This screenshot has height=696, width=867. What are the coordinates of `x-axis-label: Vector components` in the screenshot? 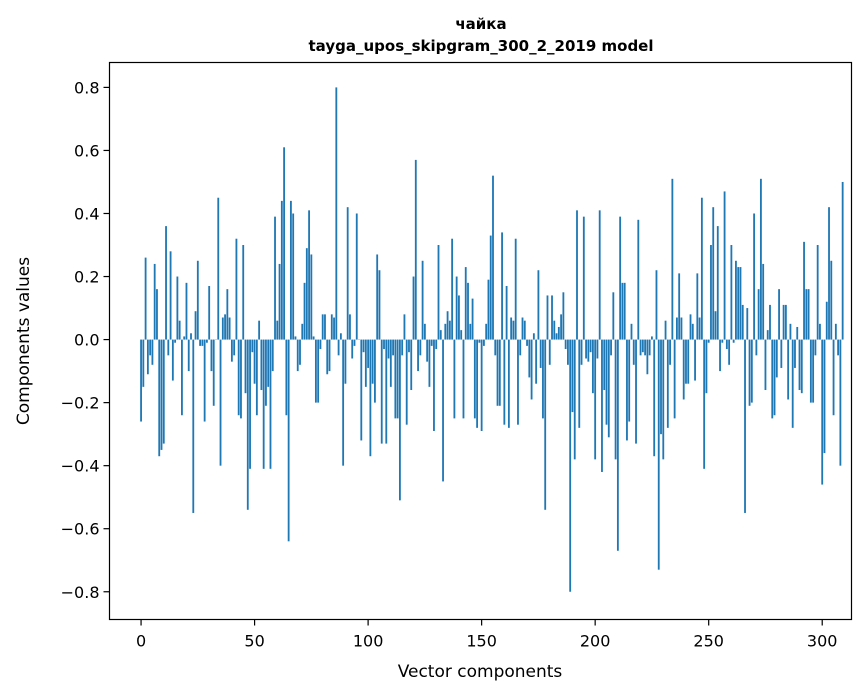 It's located at (480, 672).